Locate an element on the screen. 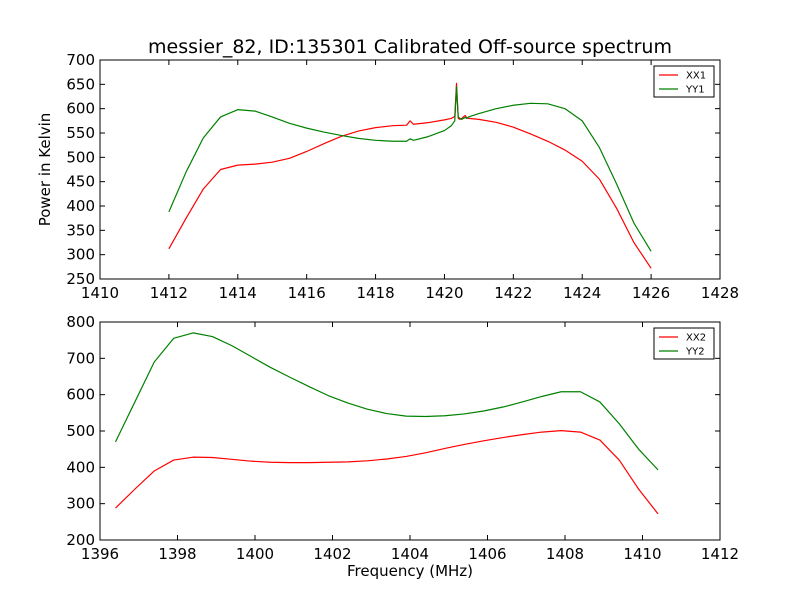  x-tick-label: 1398 is located at coordinates (177, 554).